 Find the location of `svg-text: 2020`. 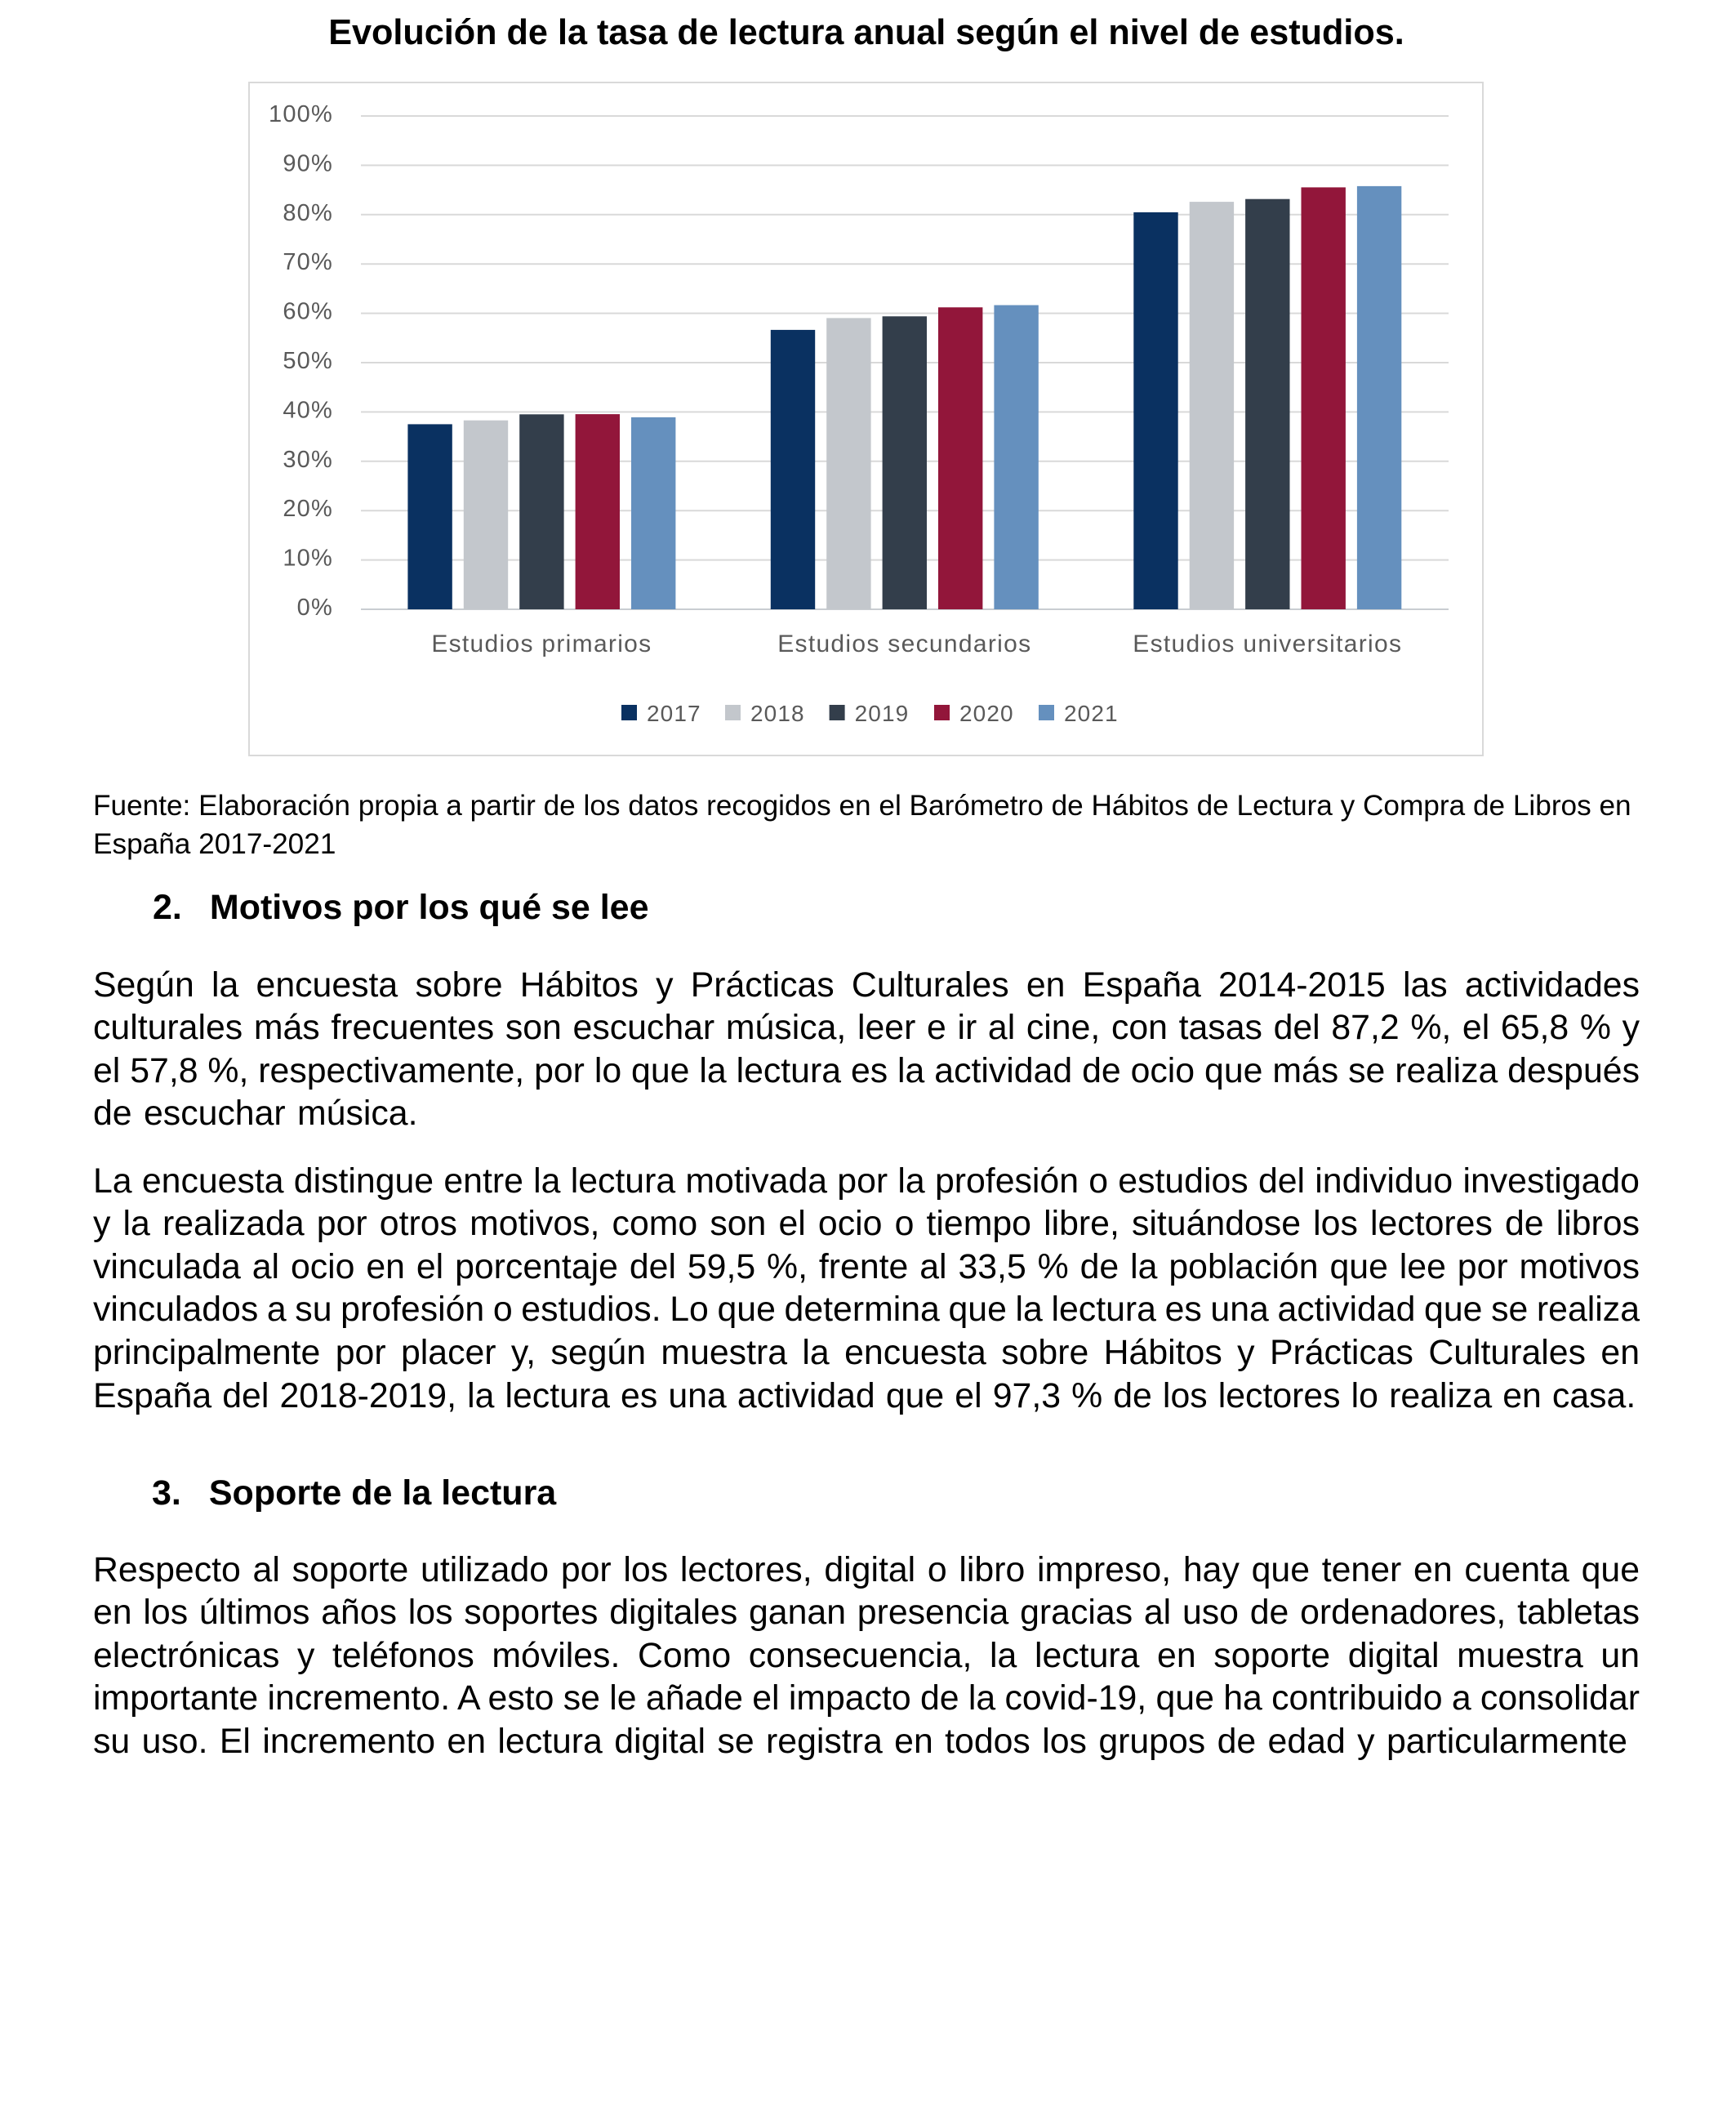

svg-text: 2020 is located at coordinates (987, 714).